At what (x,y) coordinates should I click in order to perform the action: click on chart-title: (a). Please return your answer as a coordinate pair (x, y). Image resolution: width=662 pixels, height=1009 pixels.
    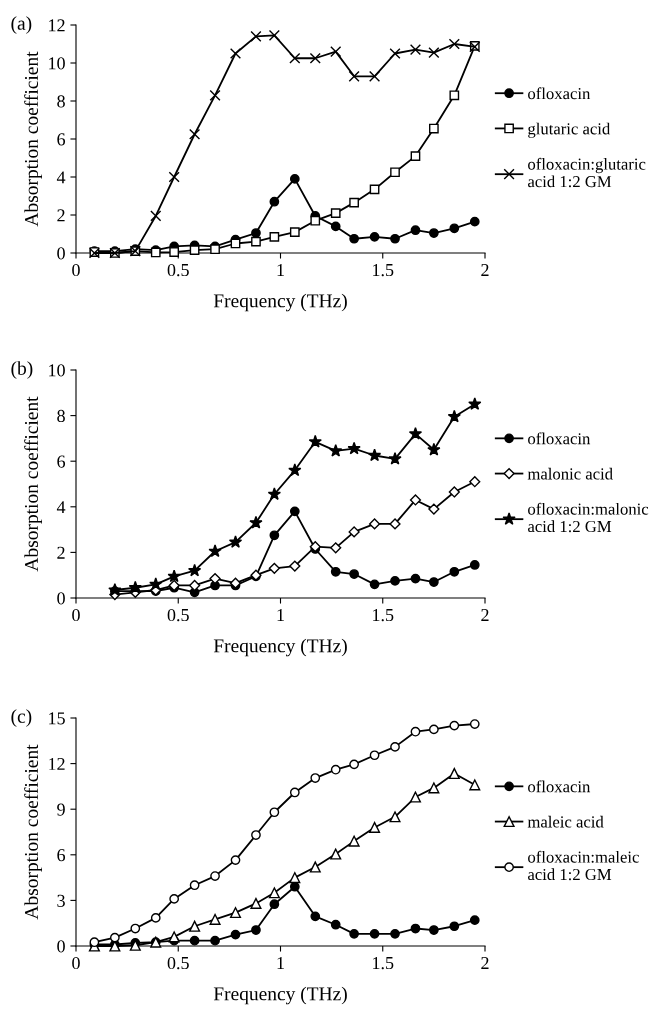
    Looking at the image, I should click on (21, 25).